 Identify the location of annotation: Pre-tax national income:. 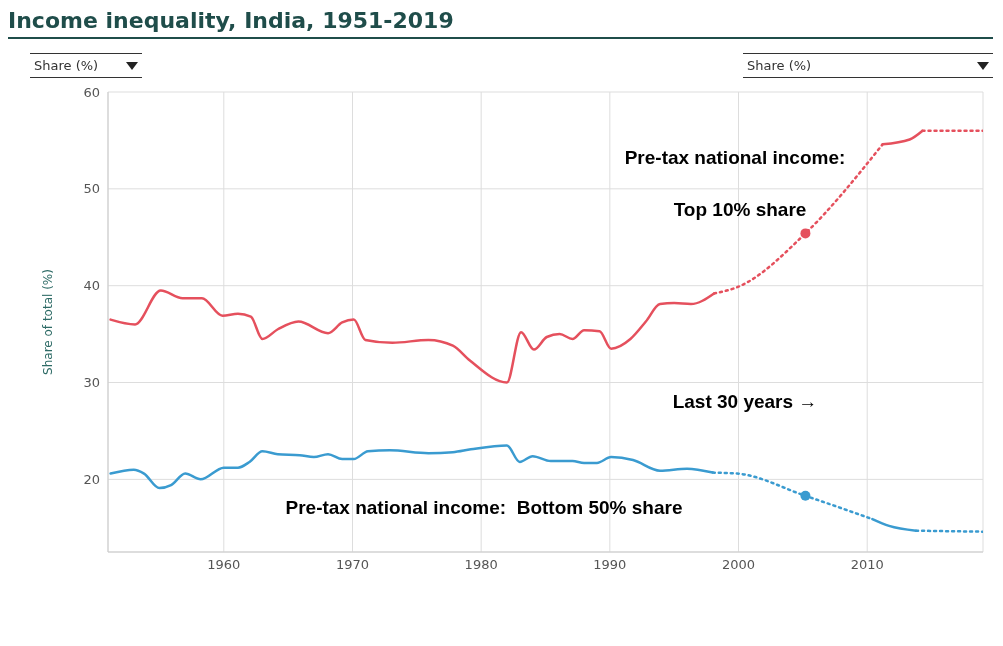
(735, 158).